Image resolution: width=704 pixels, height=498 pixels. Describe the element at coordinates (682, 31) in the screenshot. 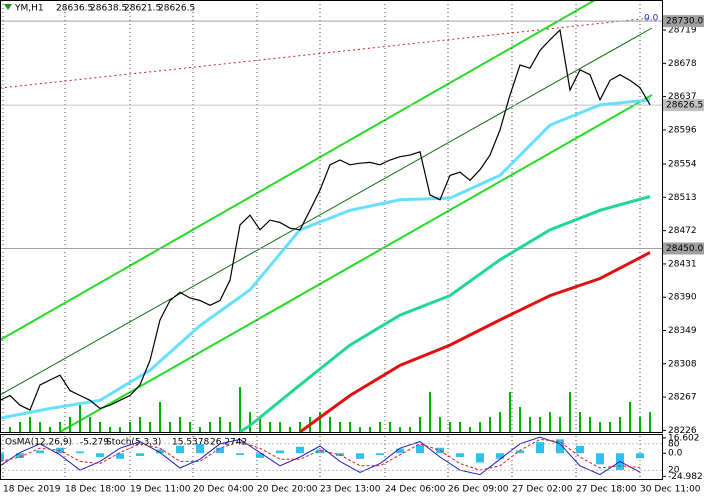

I see `y-tick-label: 28719` at that location.